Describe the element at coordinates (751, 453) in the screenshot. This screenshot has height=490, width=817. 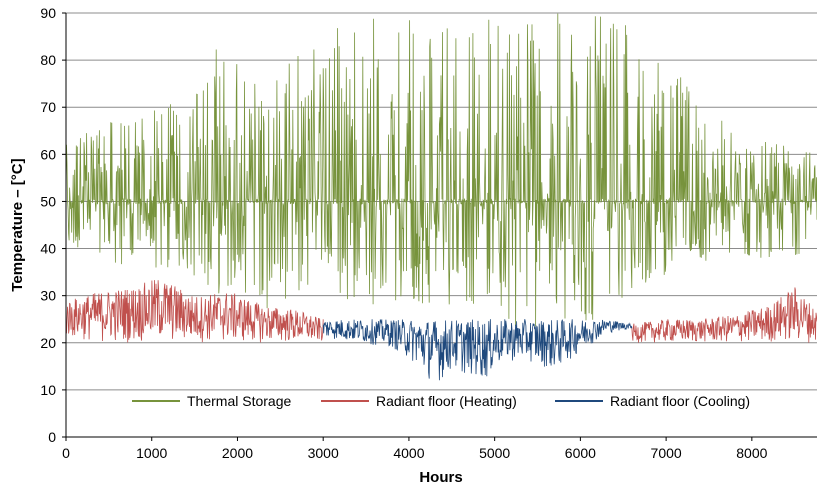
I see `x-tick-label: 8000` at that location.